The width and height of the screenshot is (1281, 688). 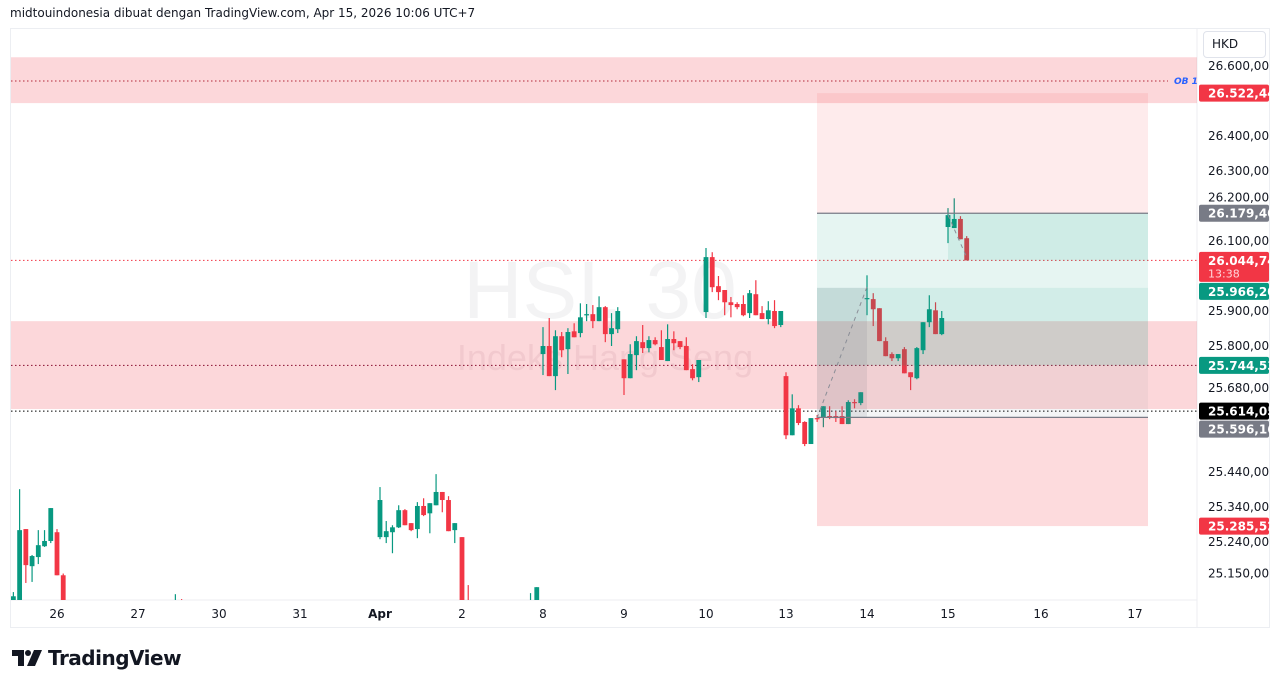 What do you see at coordinates (27, 658) in the screenshot?
I see `tradingview-logo-icon` at bounding box center [27, 658].